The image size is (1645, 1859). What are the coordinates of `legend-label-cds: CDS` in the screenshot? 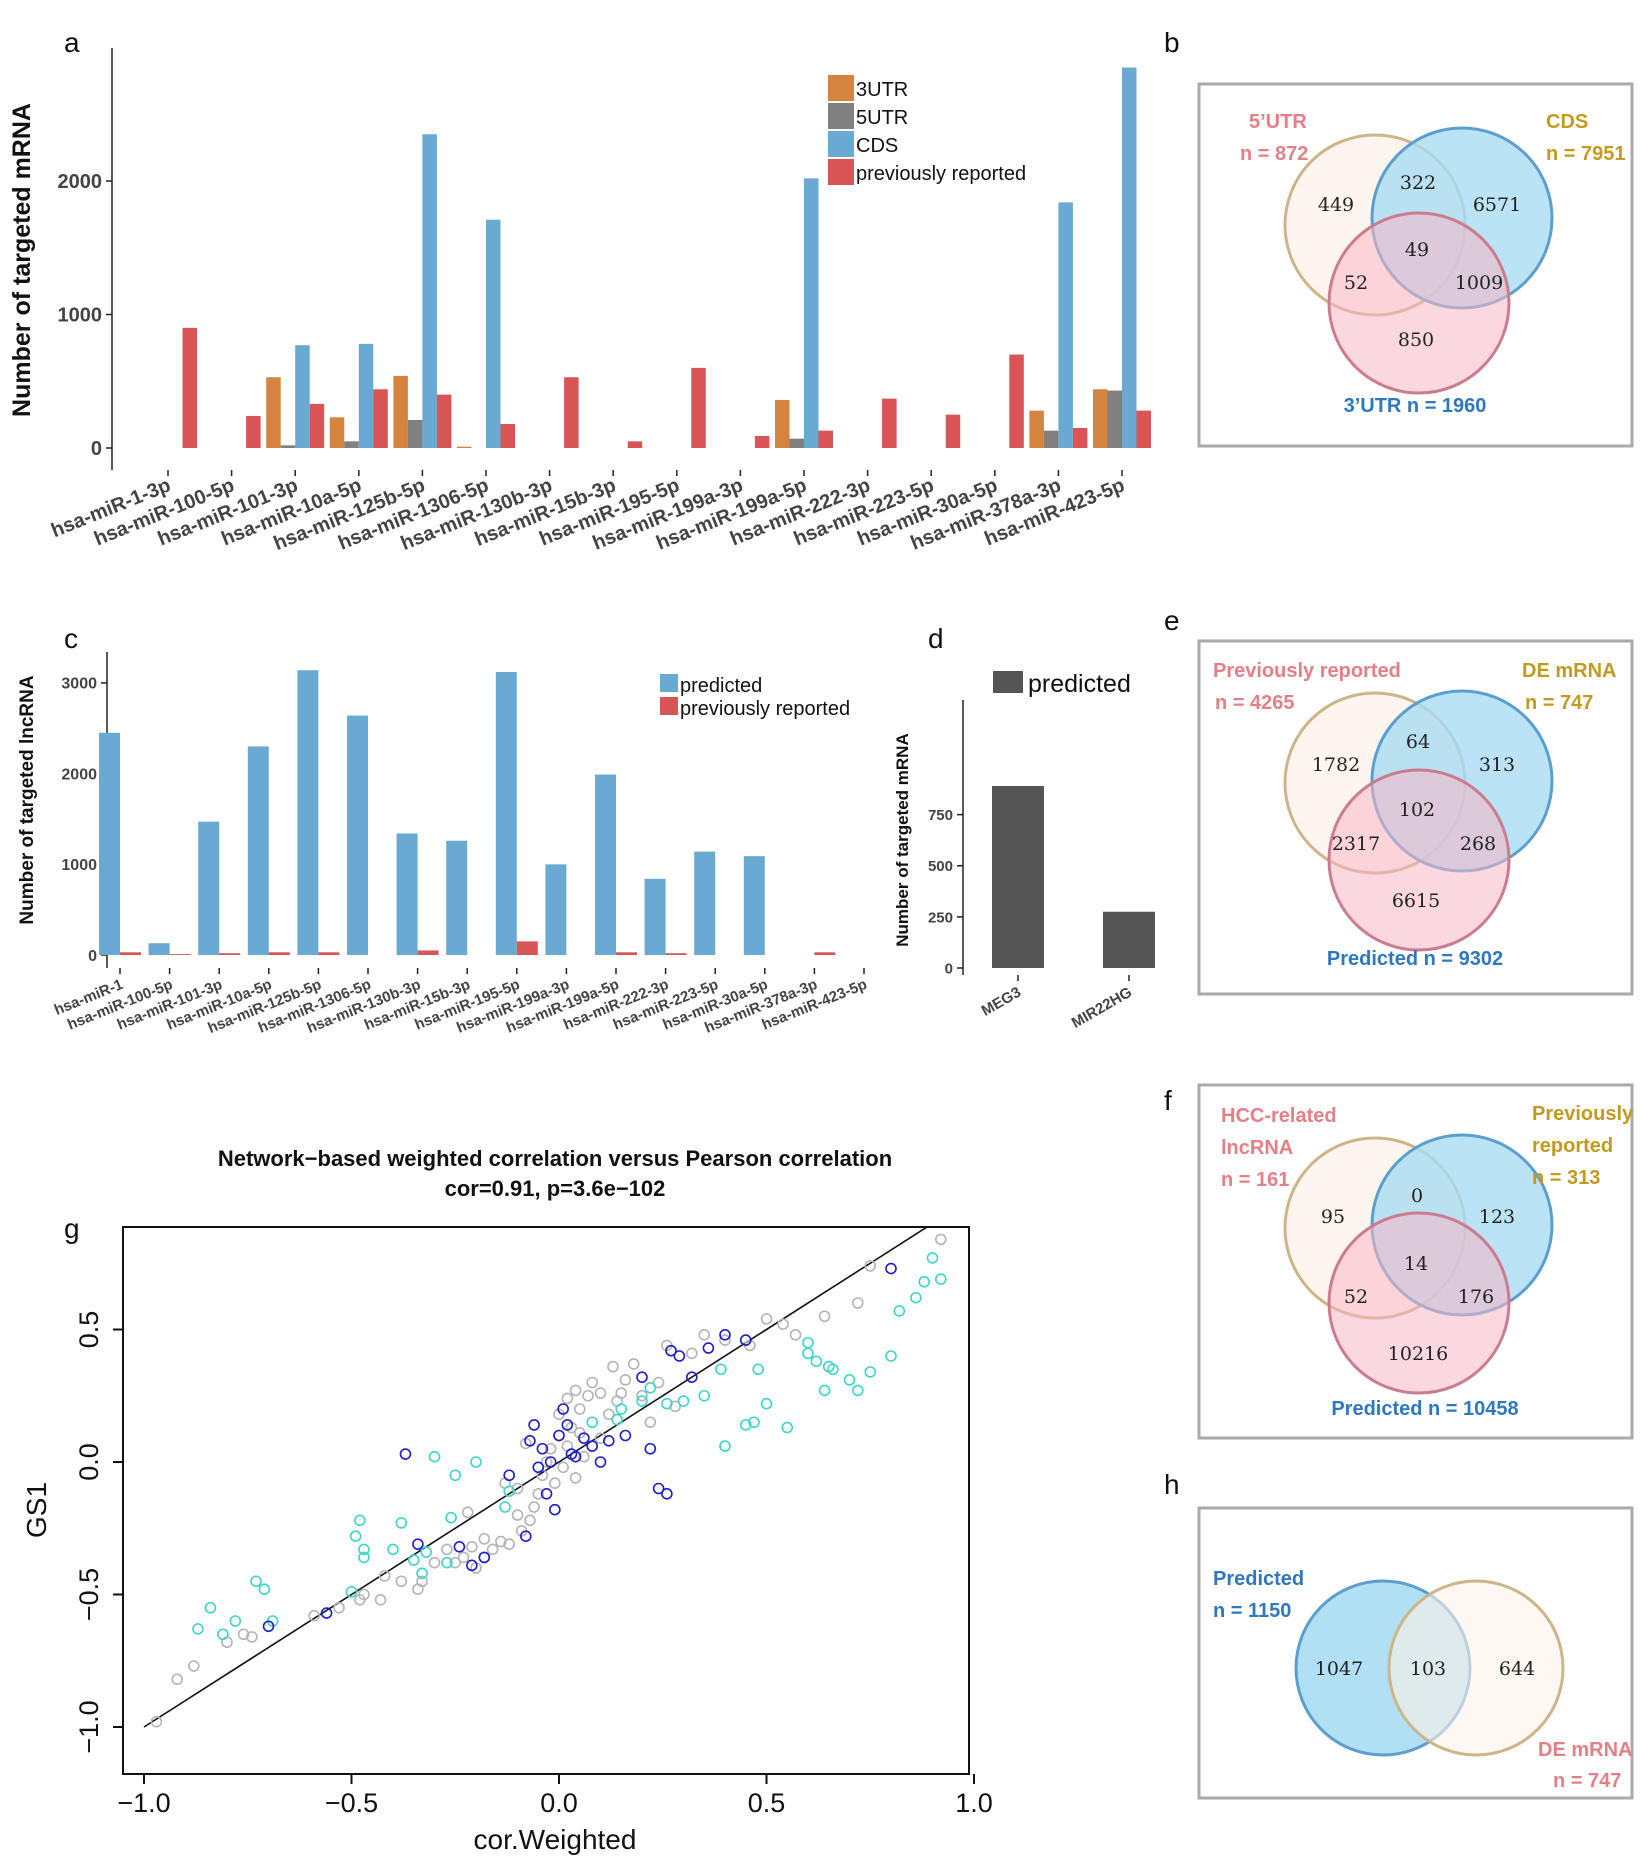 It's located at (877, 146).